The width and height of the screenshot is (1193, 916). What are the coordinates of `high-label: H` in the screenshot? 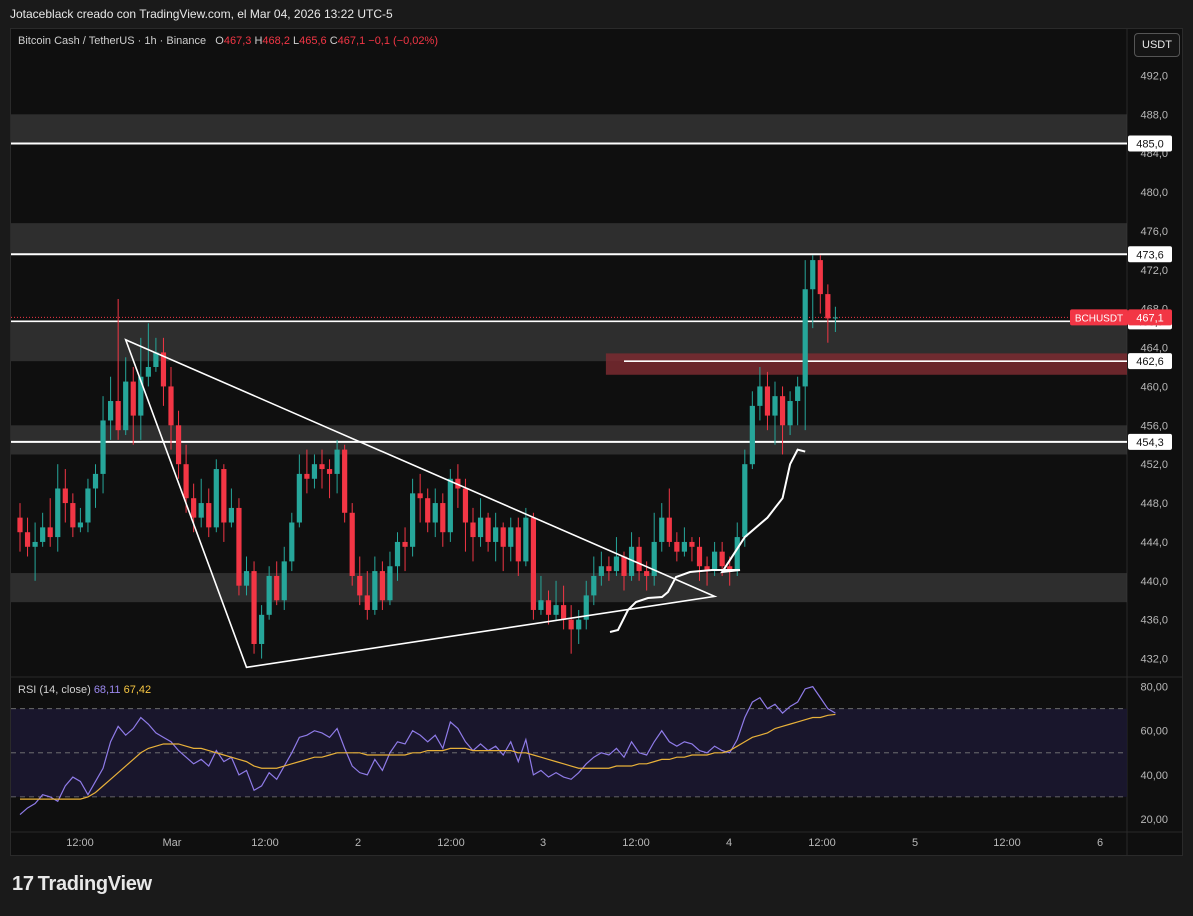 It's located at (258, 41).